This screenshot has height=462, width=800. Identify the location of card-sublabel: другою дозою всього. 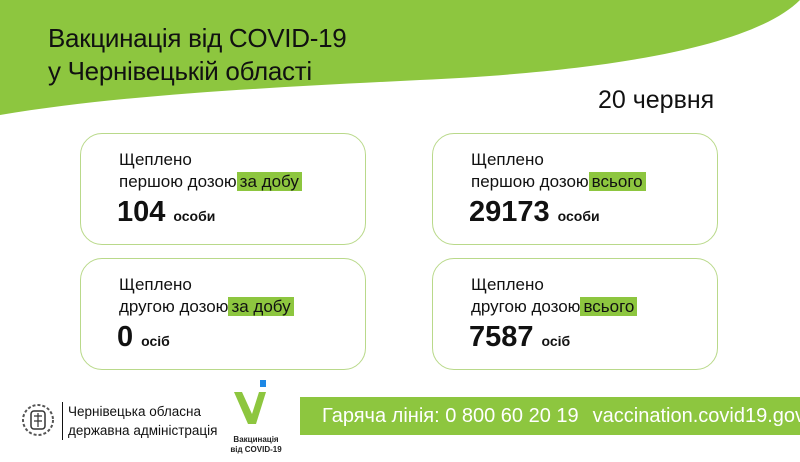
(554, 307).